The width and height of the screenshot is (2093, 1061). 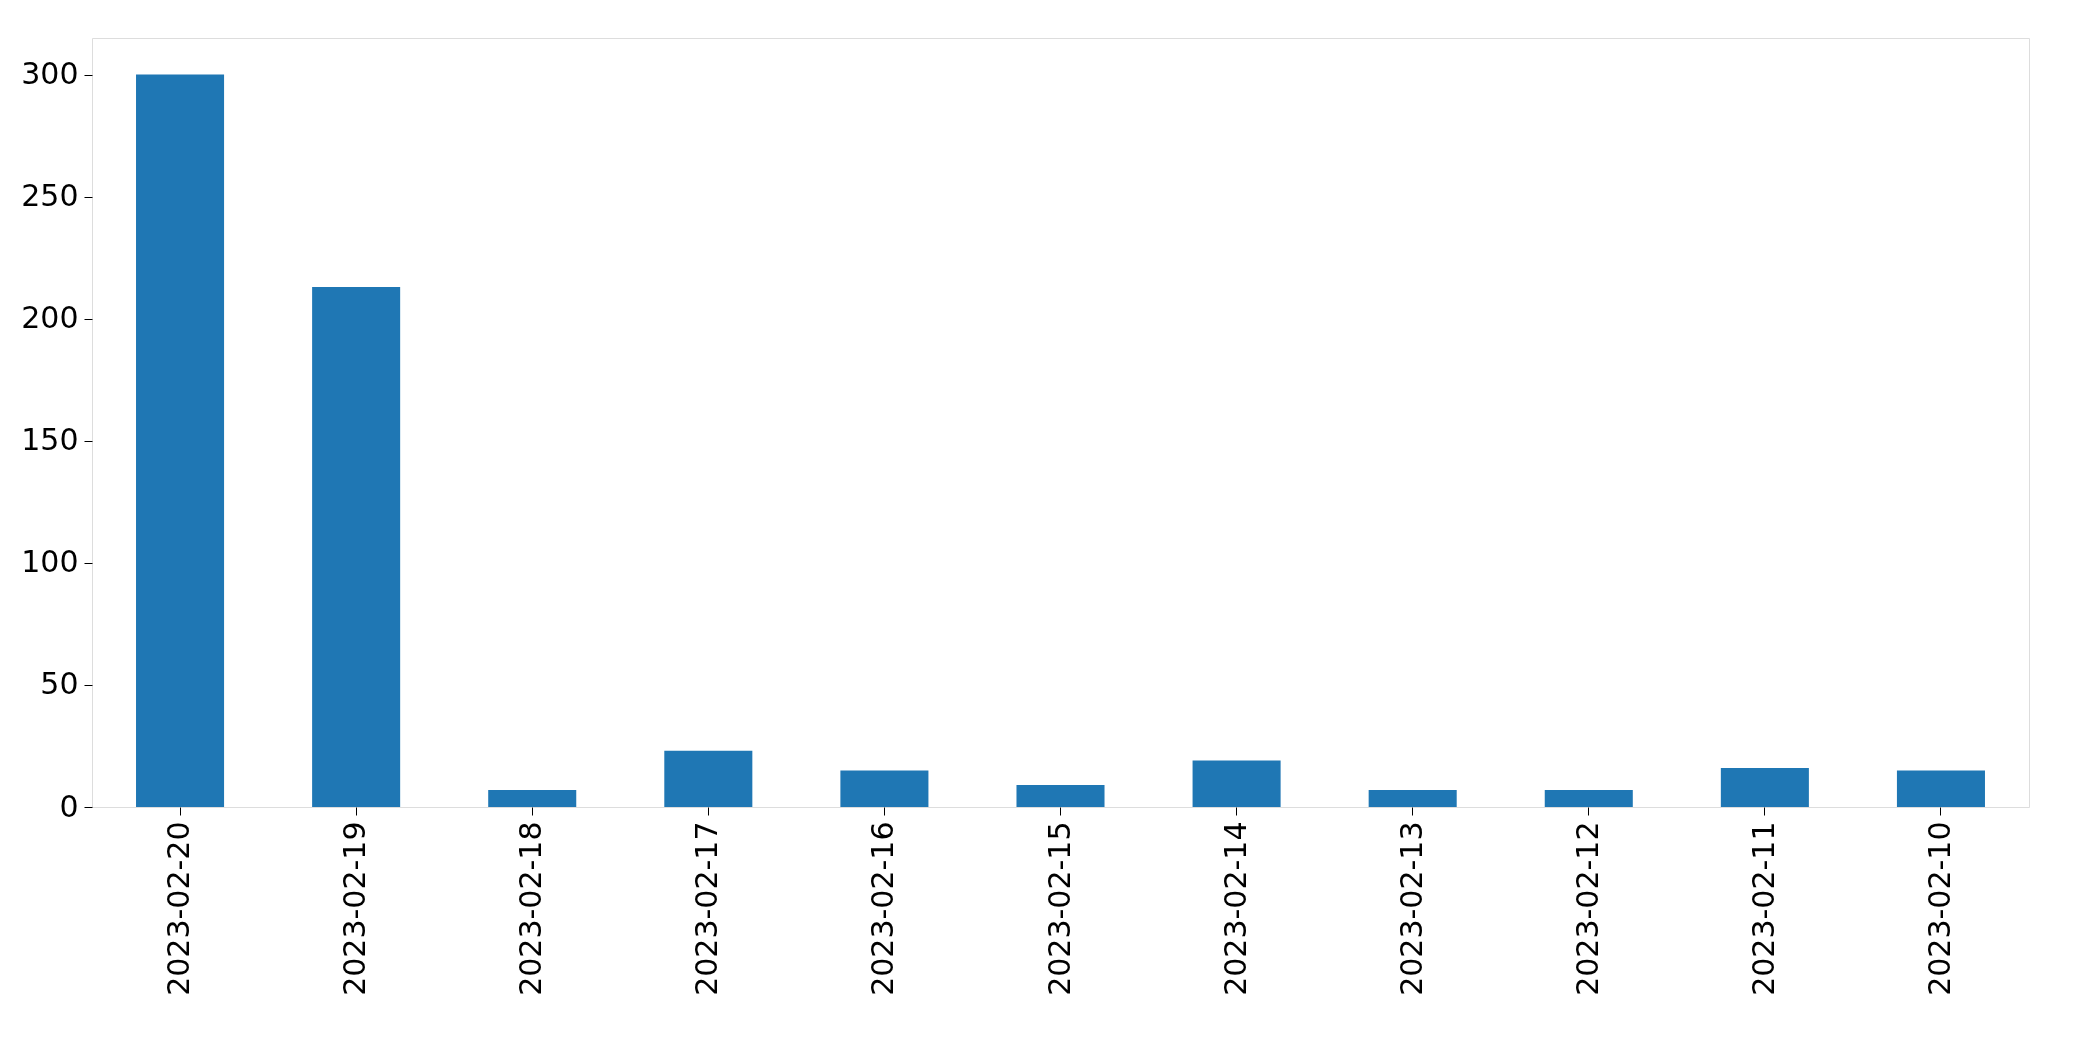 What do you see at coordinates (707, 908) in the screenshot?
I see `x-tick-label: 2023-02-17` at bounding box center [707, 908].